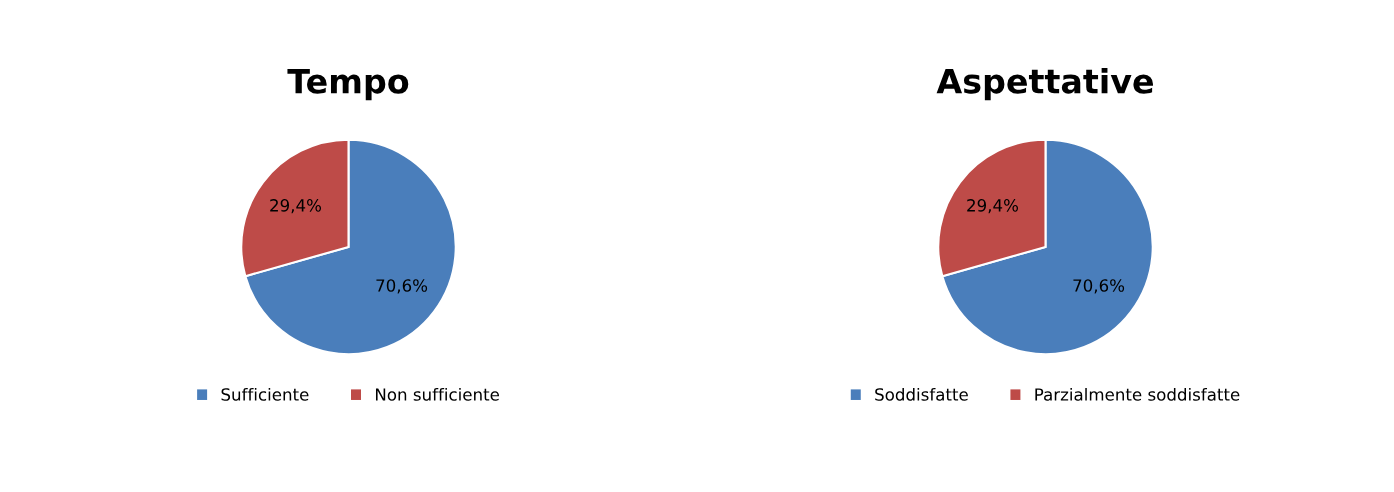 This screenshot has height=492, width=1394. I want to click on legend-label: Soddisfatte, so click(921, 394).